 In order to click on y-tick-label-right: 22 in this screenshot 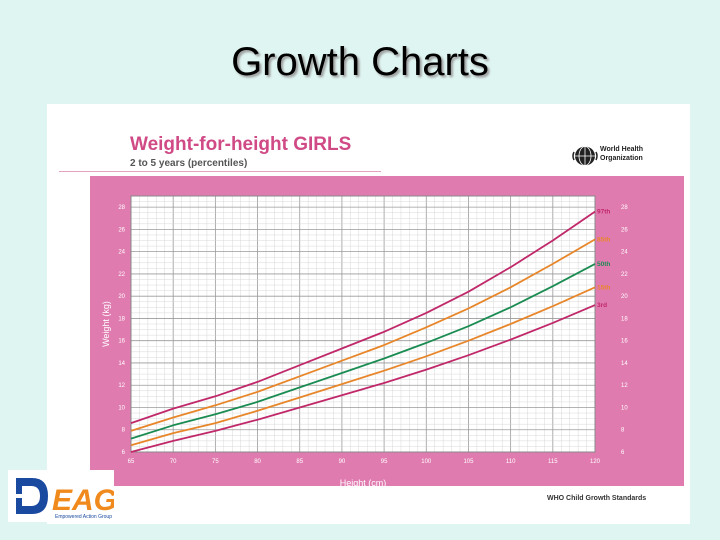, I will do `click(624, 275)`.